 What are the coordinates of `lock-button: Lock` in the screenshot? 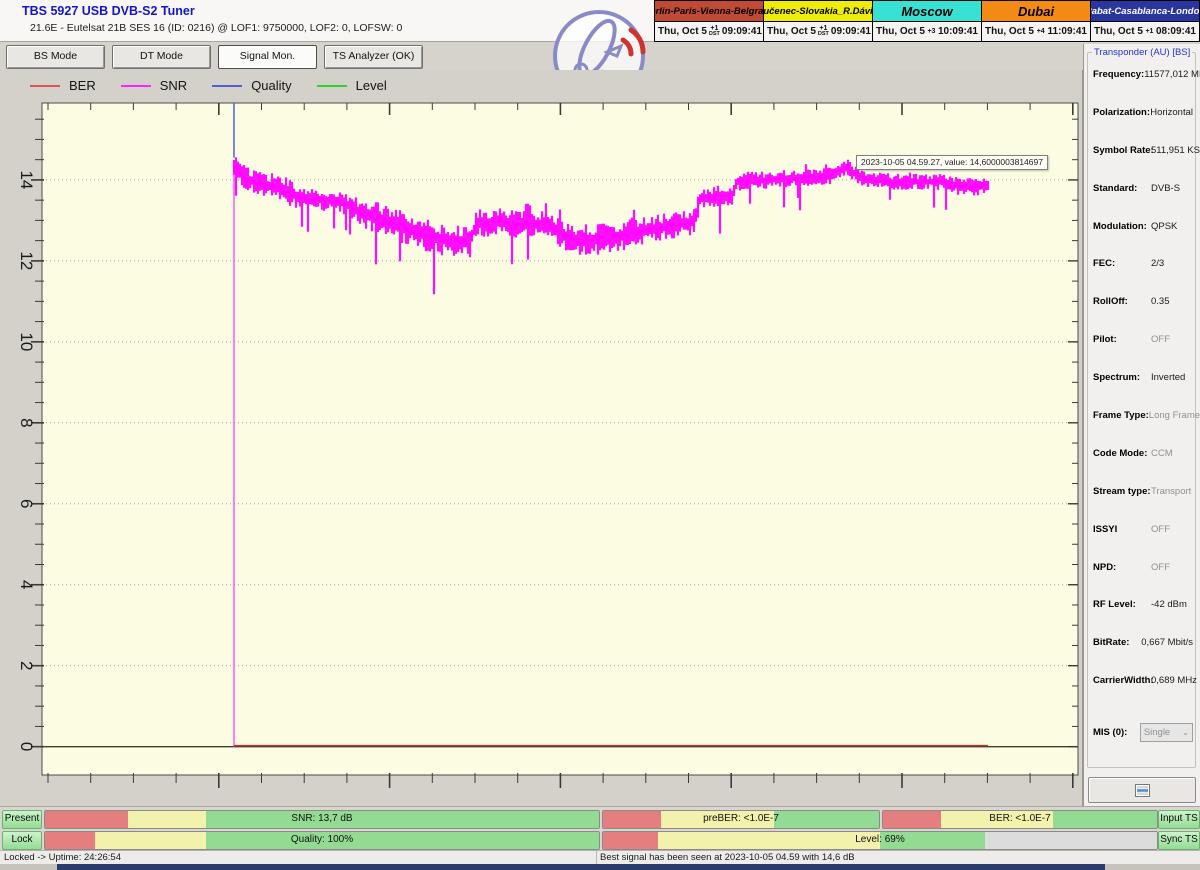 It's located at (22, 840).